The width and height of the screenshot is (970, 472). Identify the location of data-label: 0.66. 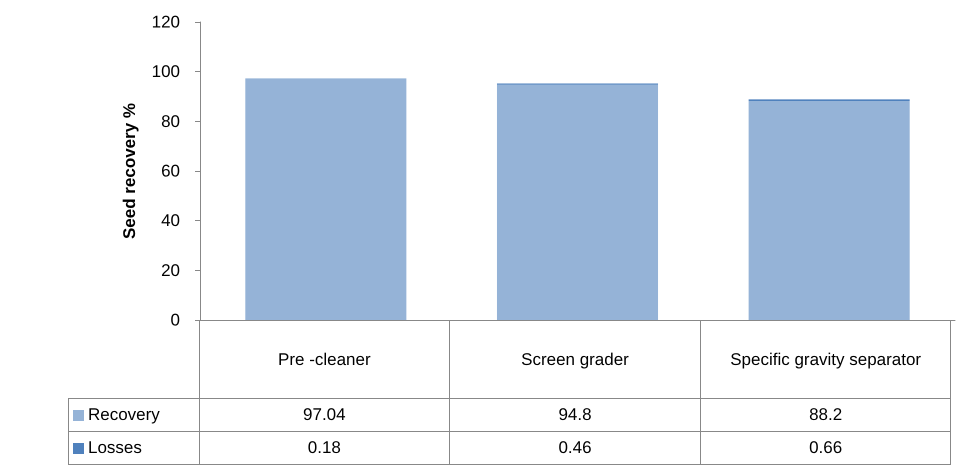
(825, 448).